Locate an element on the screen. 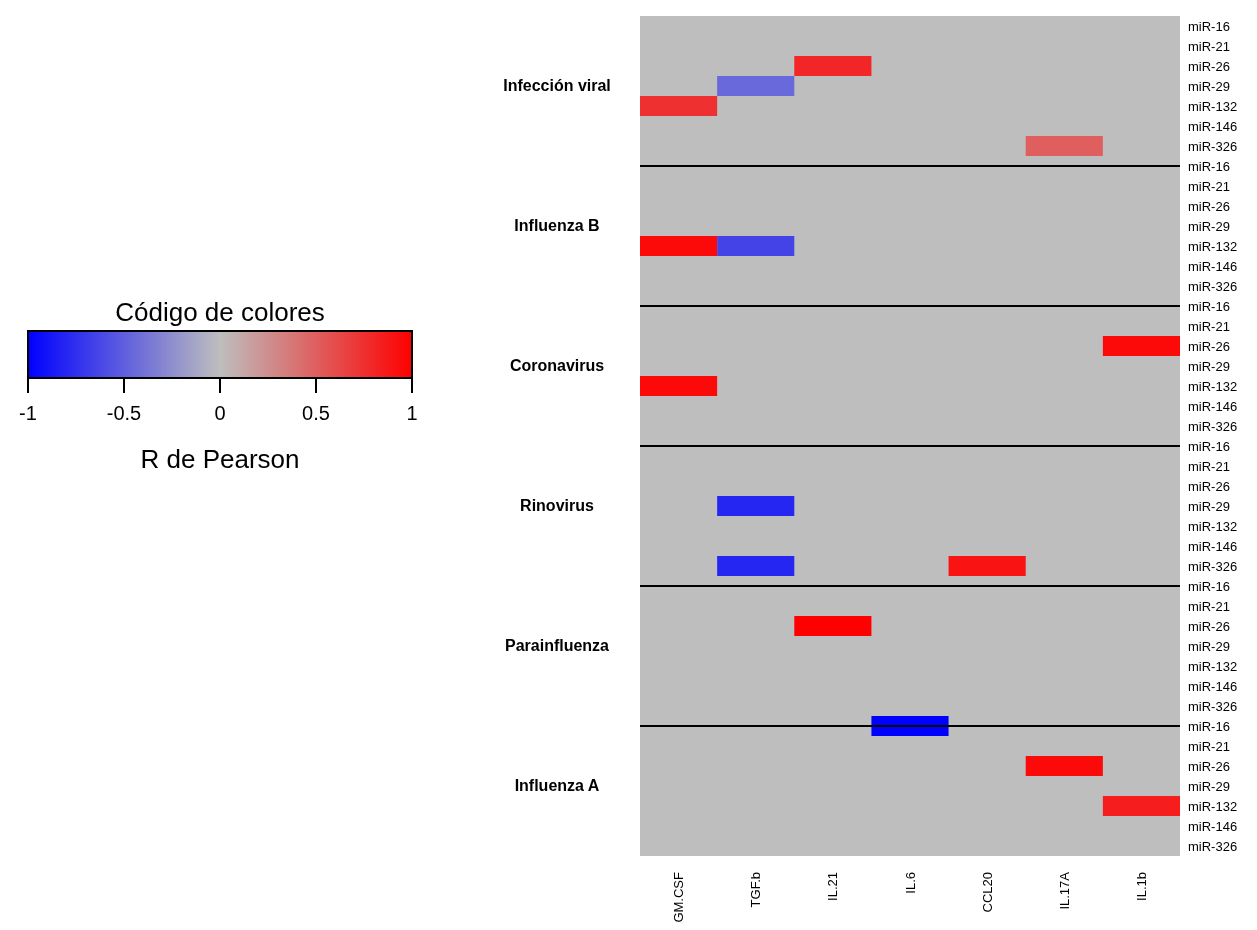  x-tick-label: TGF.b is located at coordinates (756, 890).